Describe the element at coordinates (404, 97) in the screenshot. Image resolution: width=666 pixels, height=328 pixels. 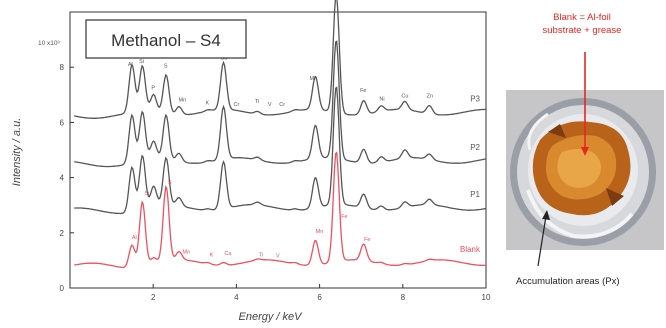
I see `peak-label-p3: Cu` at that location.